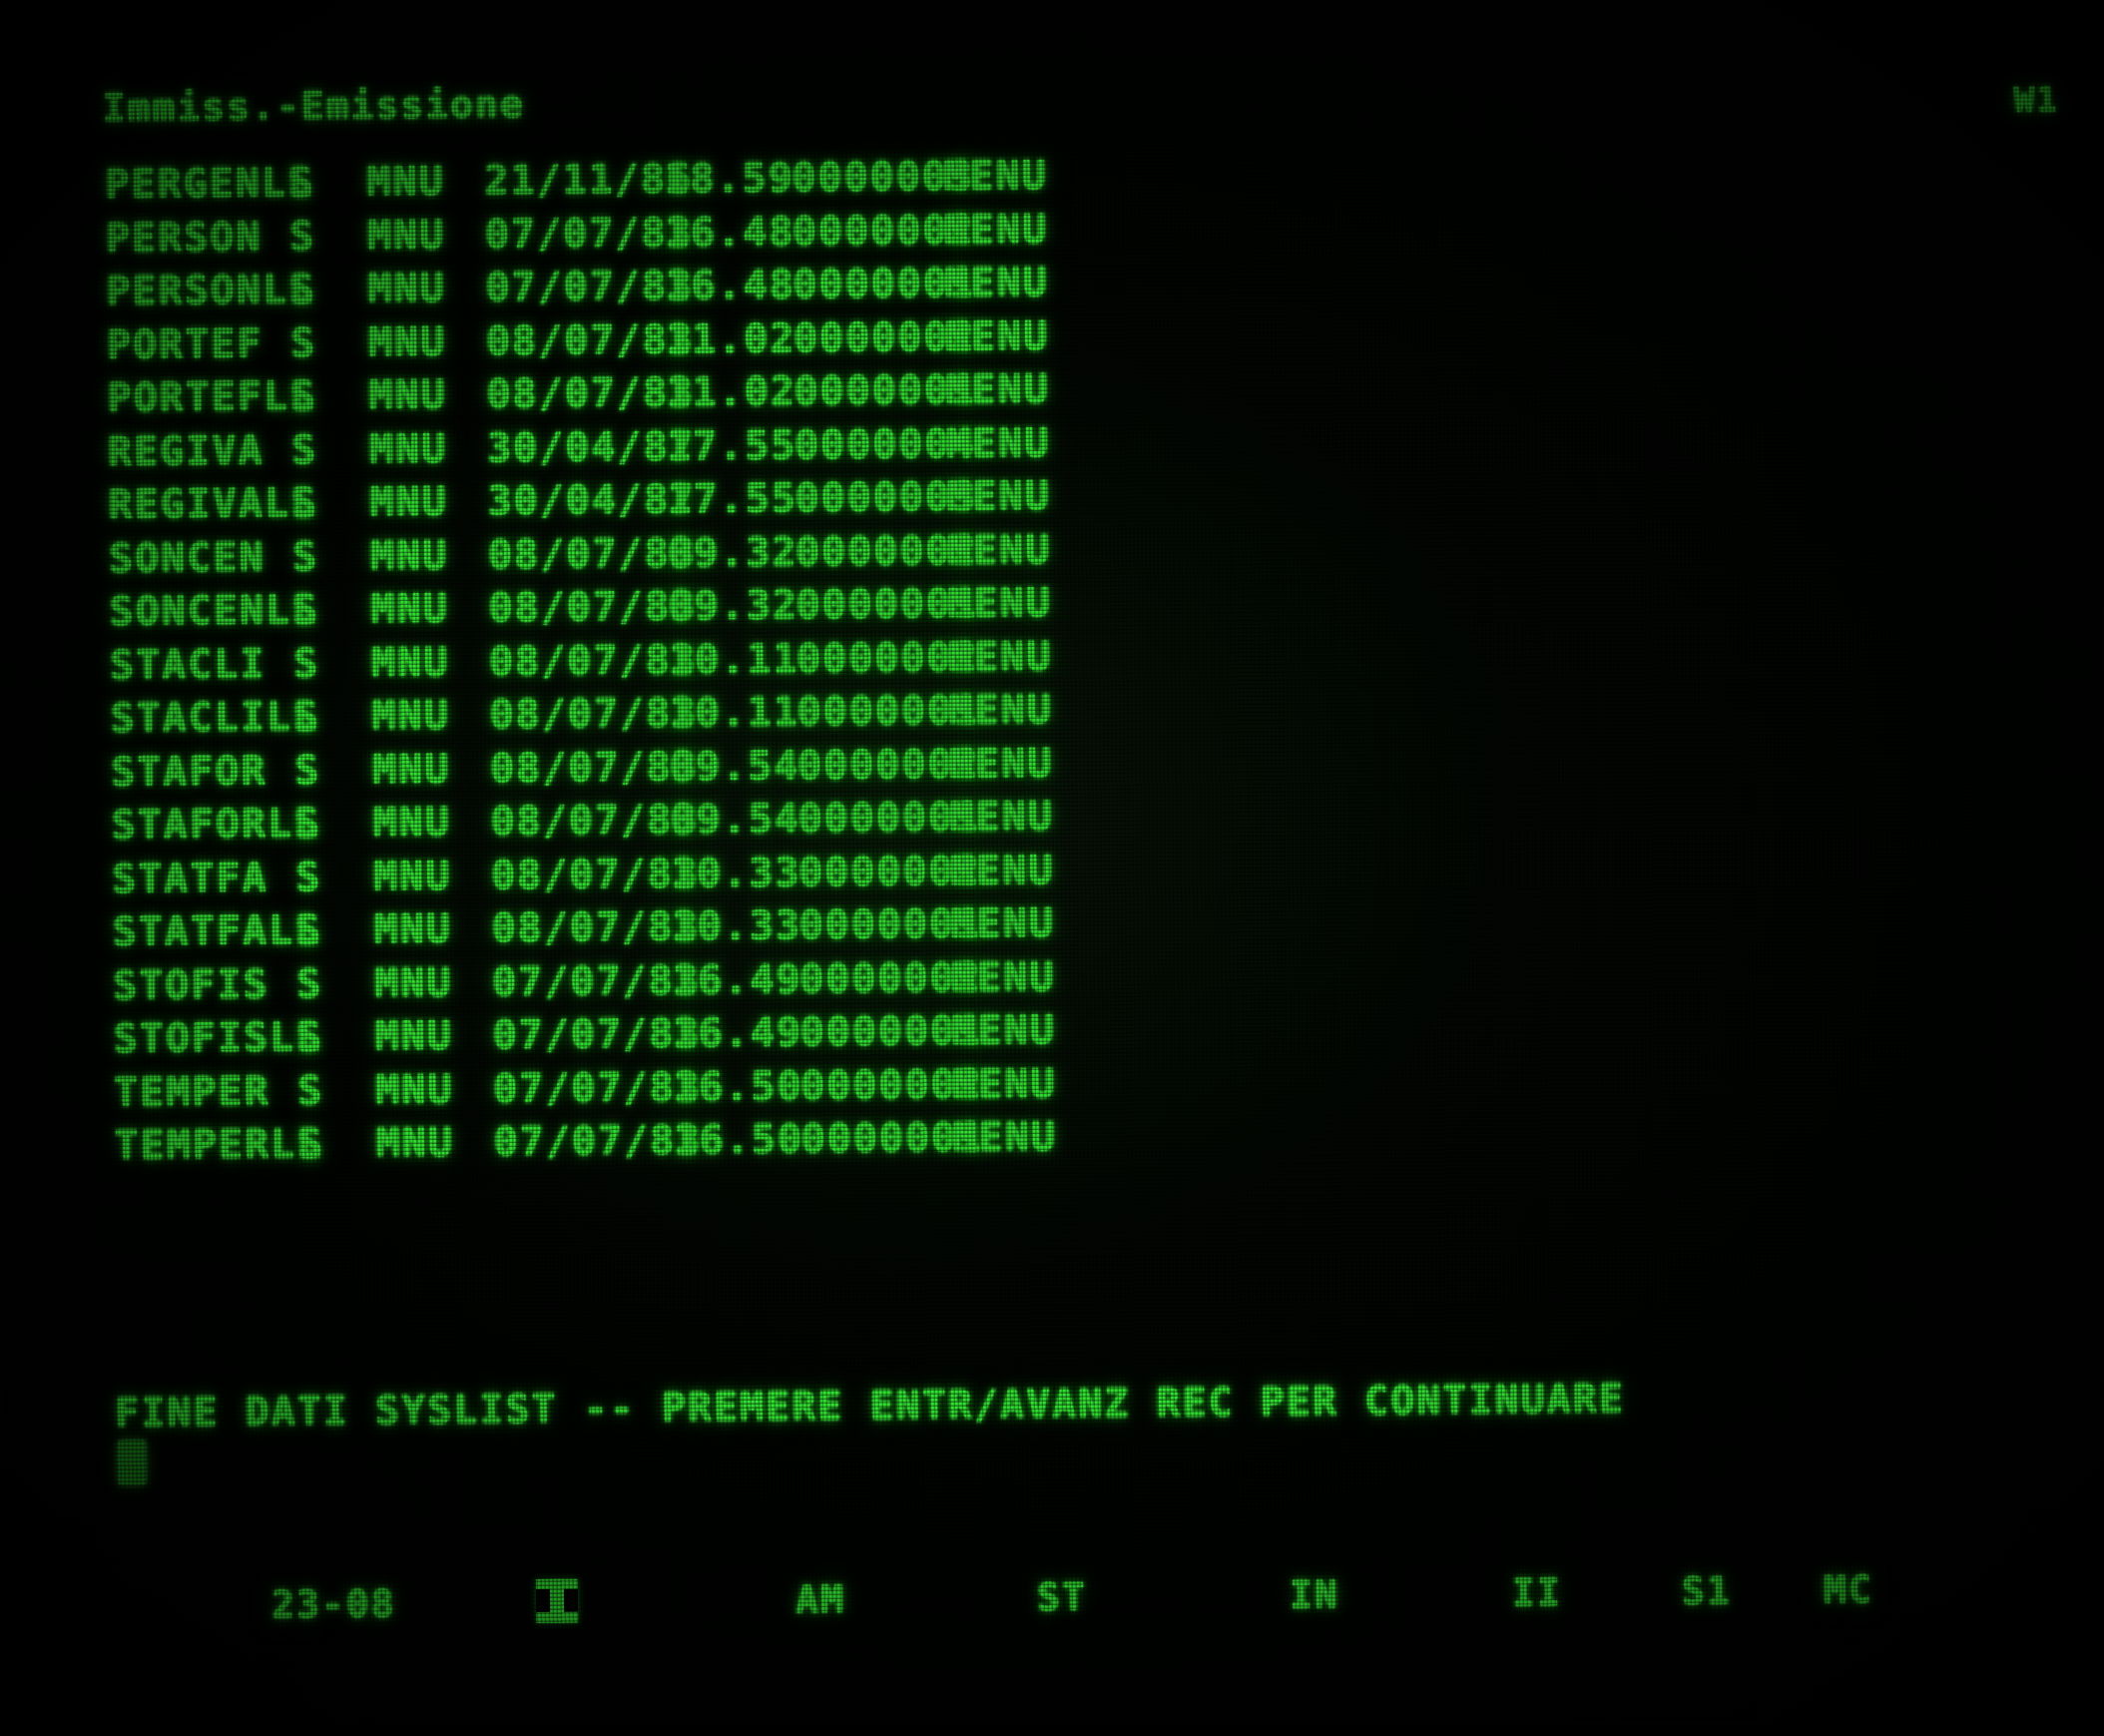 The height and width of the screenshot is (1736, 2104). What do you see at coordinates (729, 179) in the screenshot?
I see `cell-time: 18.59` at bounding box center [729, 179].